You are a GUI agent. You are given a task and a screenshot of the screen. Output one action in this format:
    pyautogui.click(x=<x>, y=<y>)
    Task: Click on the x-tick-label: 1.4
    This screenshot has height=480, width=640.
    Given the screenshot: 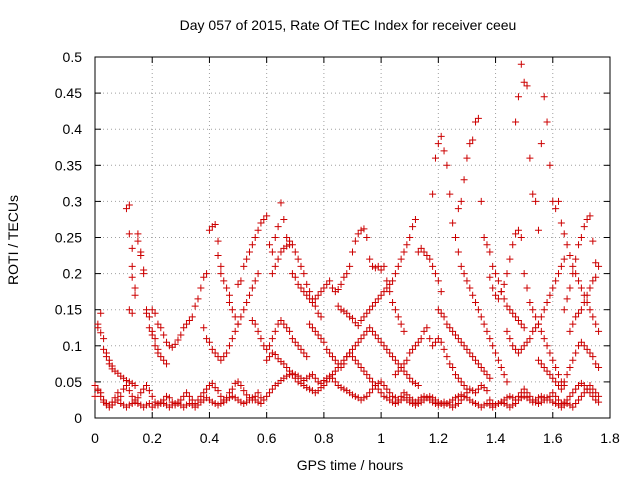 What is the action you would take?
    pyautogui.click(x=496, y=438)
    